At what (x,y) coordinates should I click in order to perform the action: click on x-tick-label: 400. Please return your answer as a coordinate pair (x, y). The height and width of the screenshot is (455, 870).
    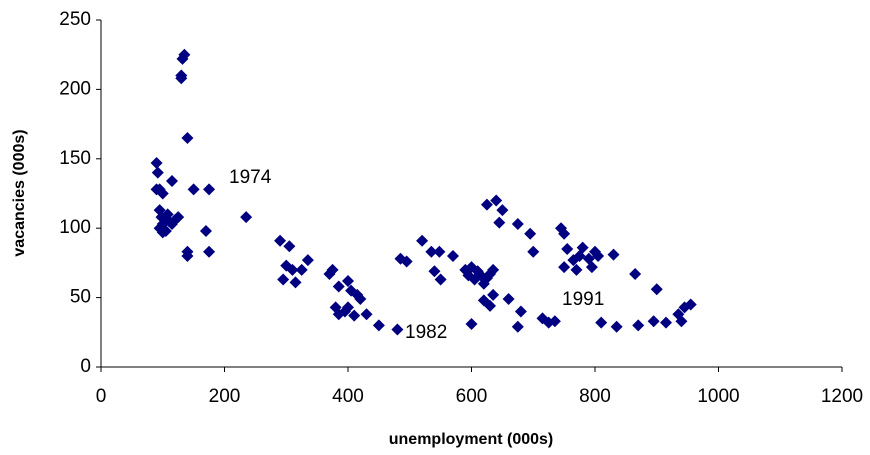
    Looking at the image, I should click on (348, 396).